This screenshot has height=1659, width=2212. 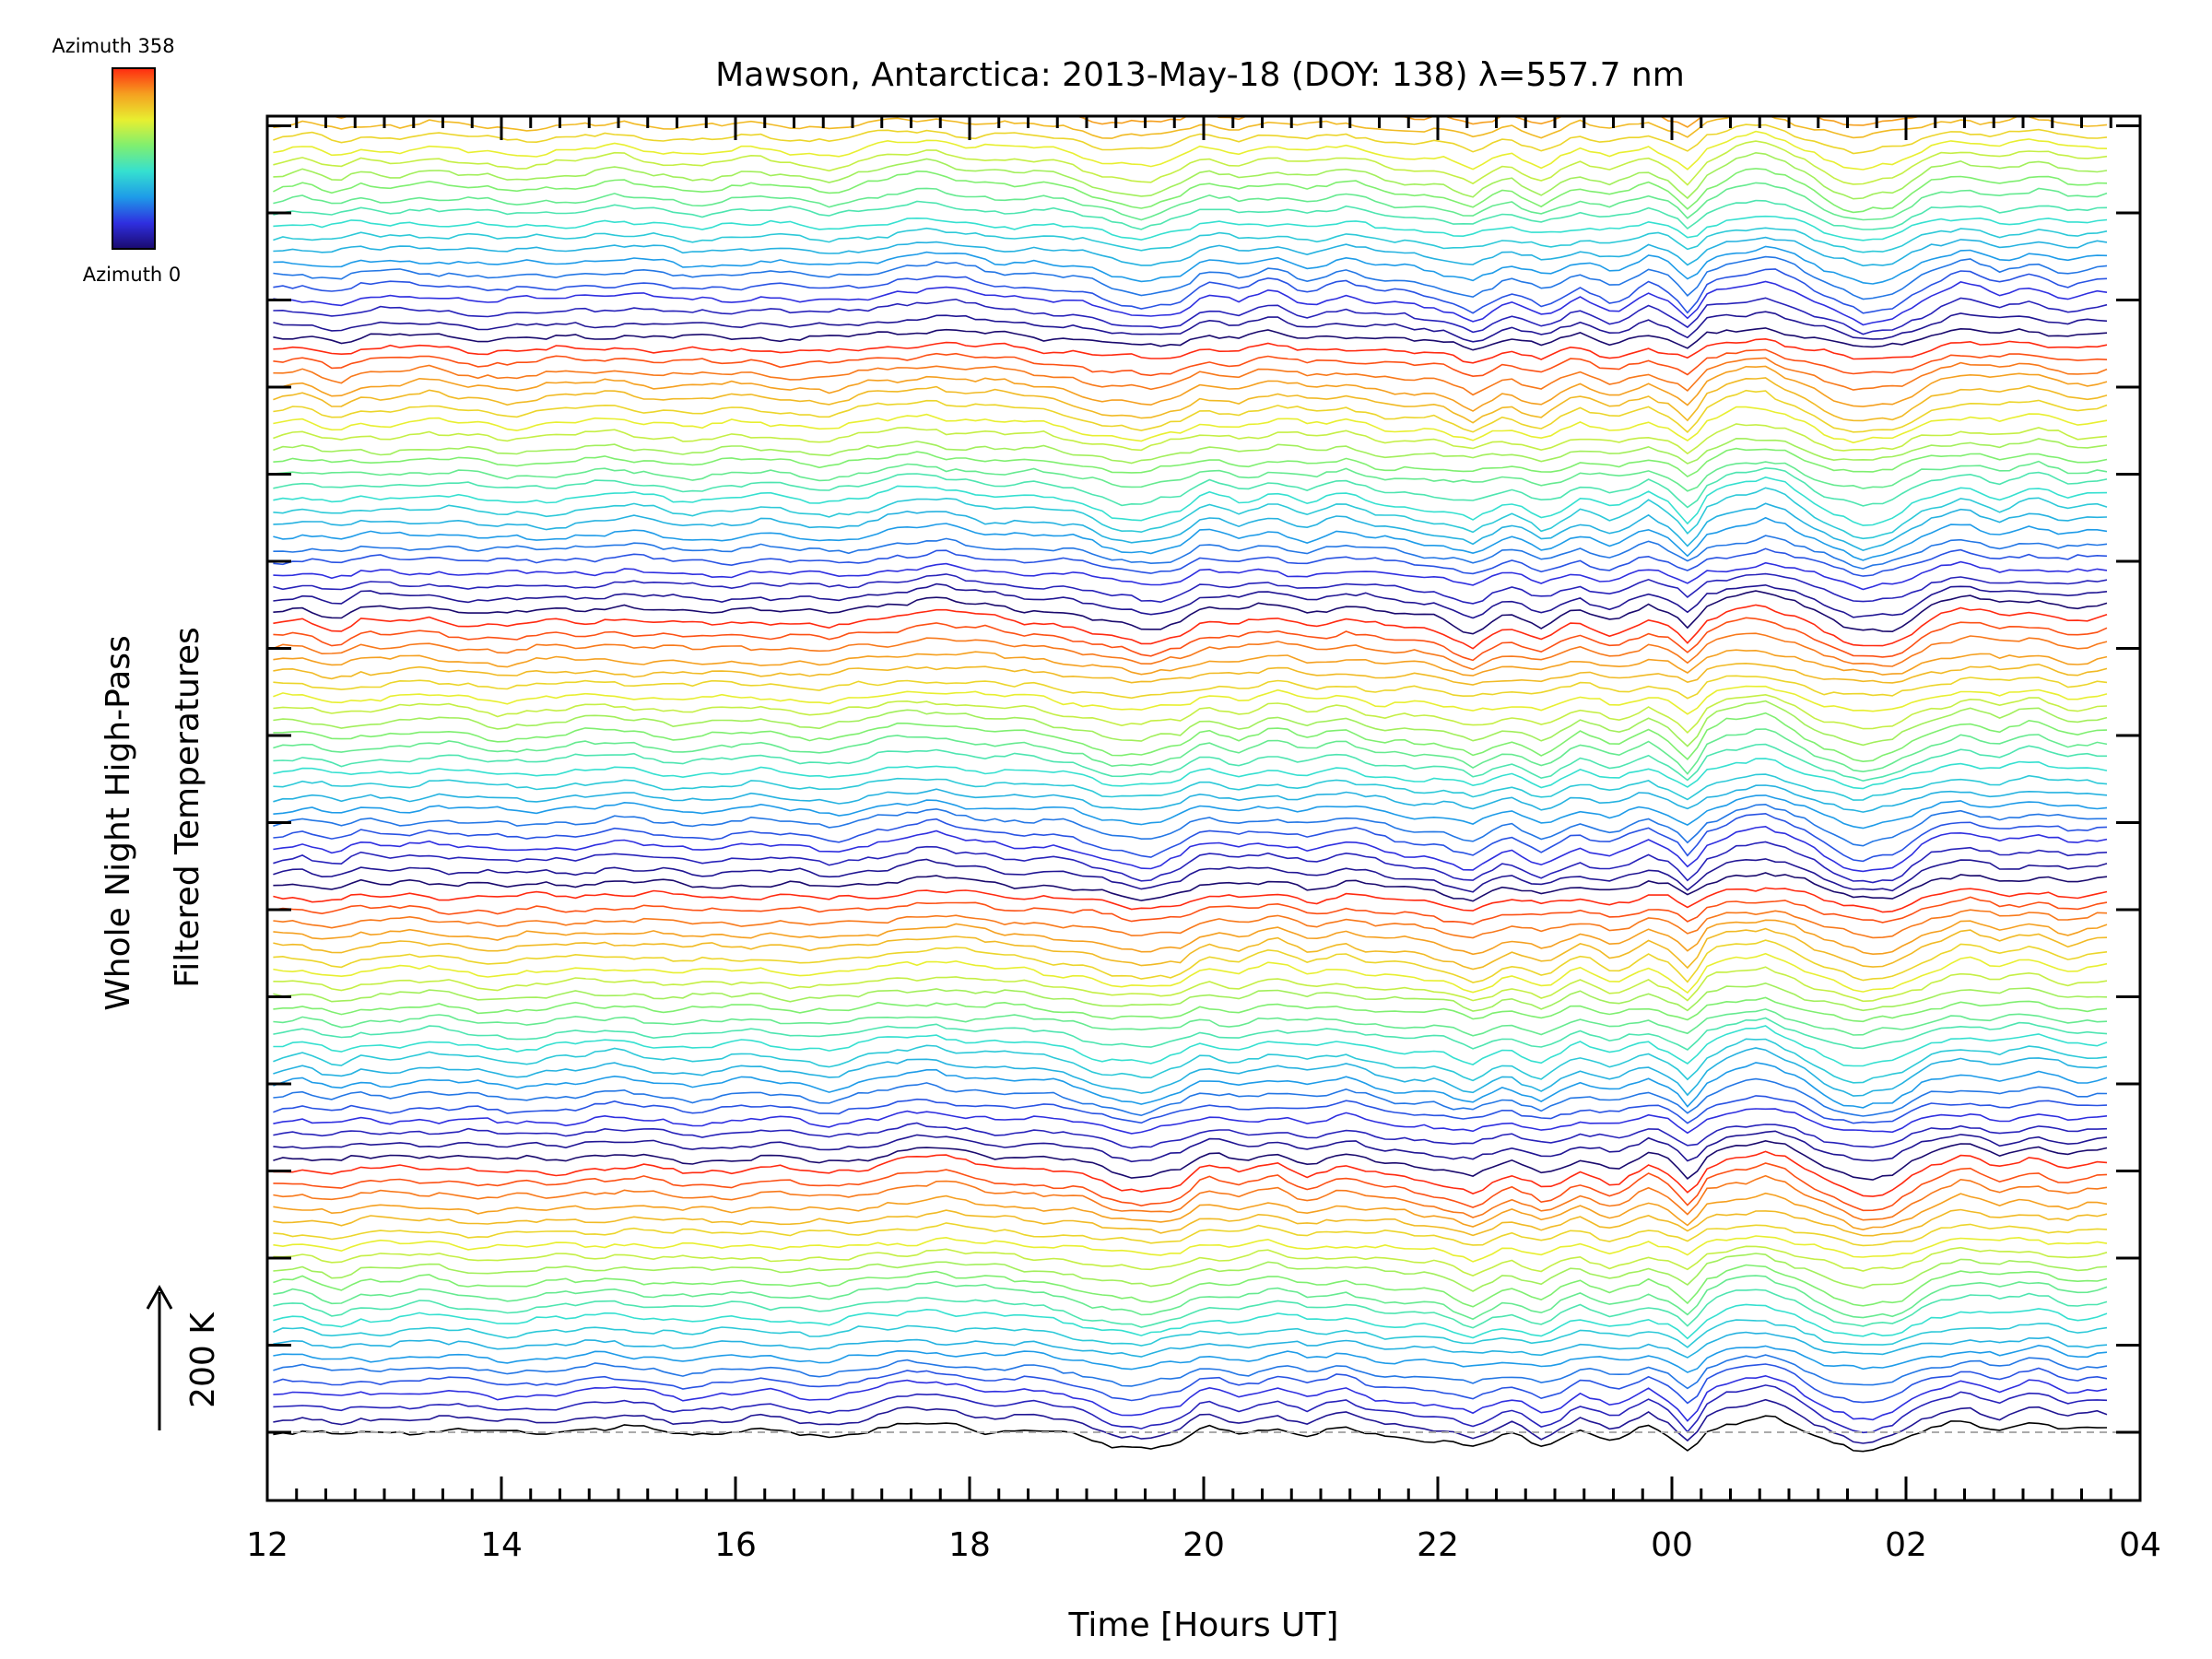 What do you see at coordinates (2140, 1545) in the screenshot?
I see `x-tick-label: 04` at bounding box center [2140, 1545].